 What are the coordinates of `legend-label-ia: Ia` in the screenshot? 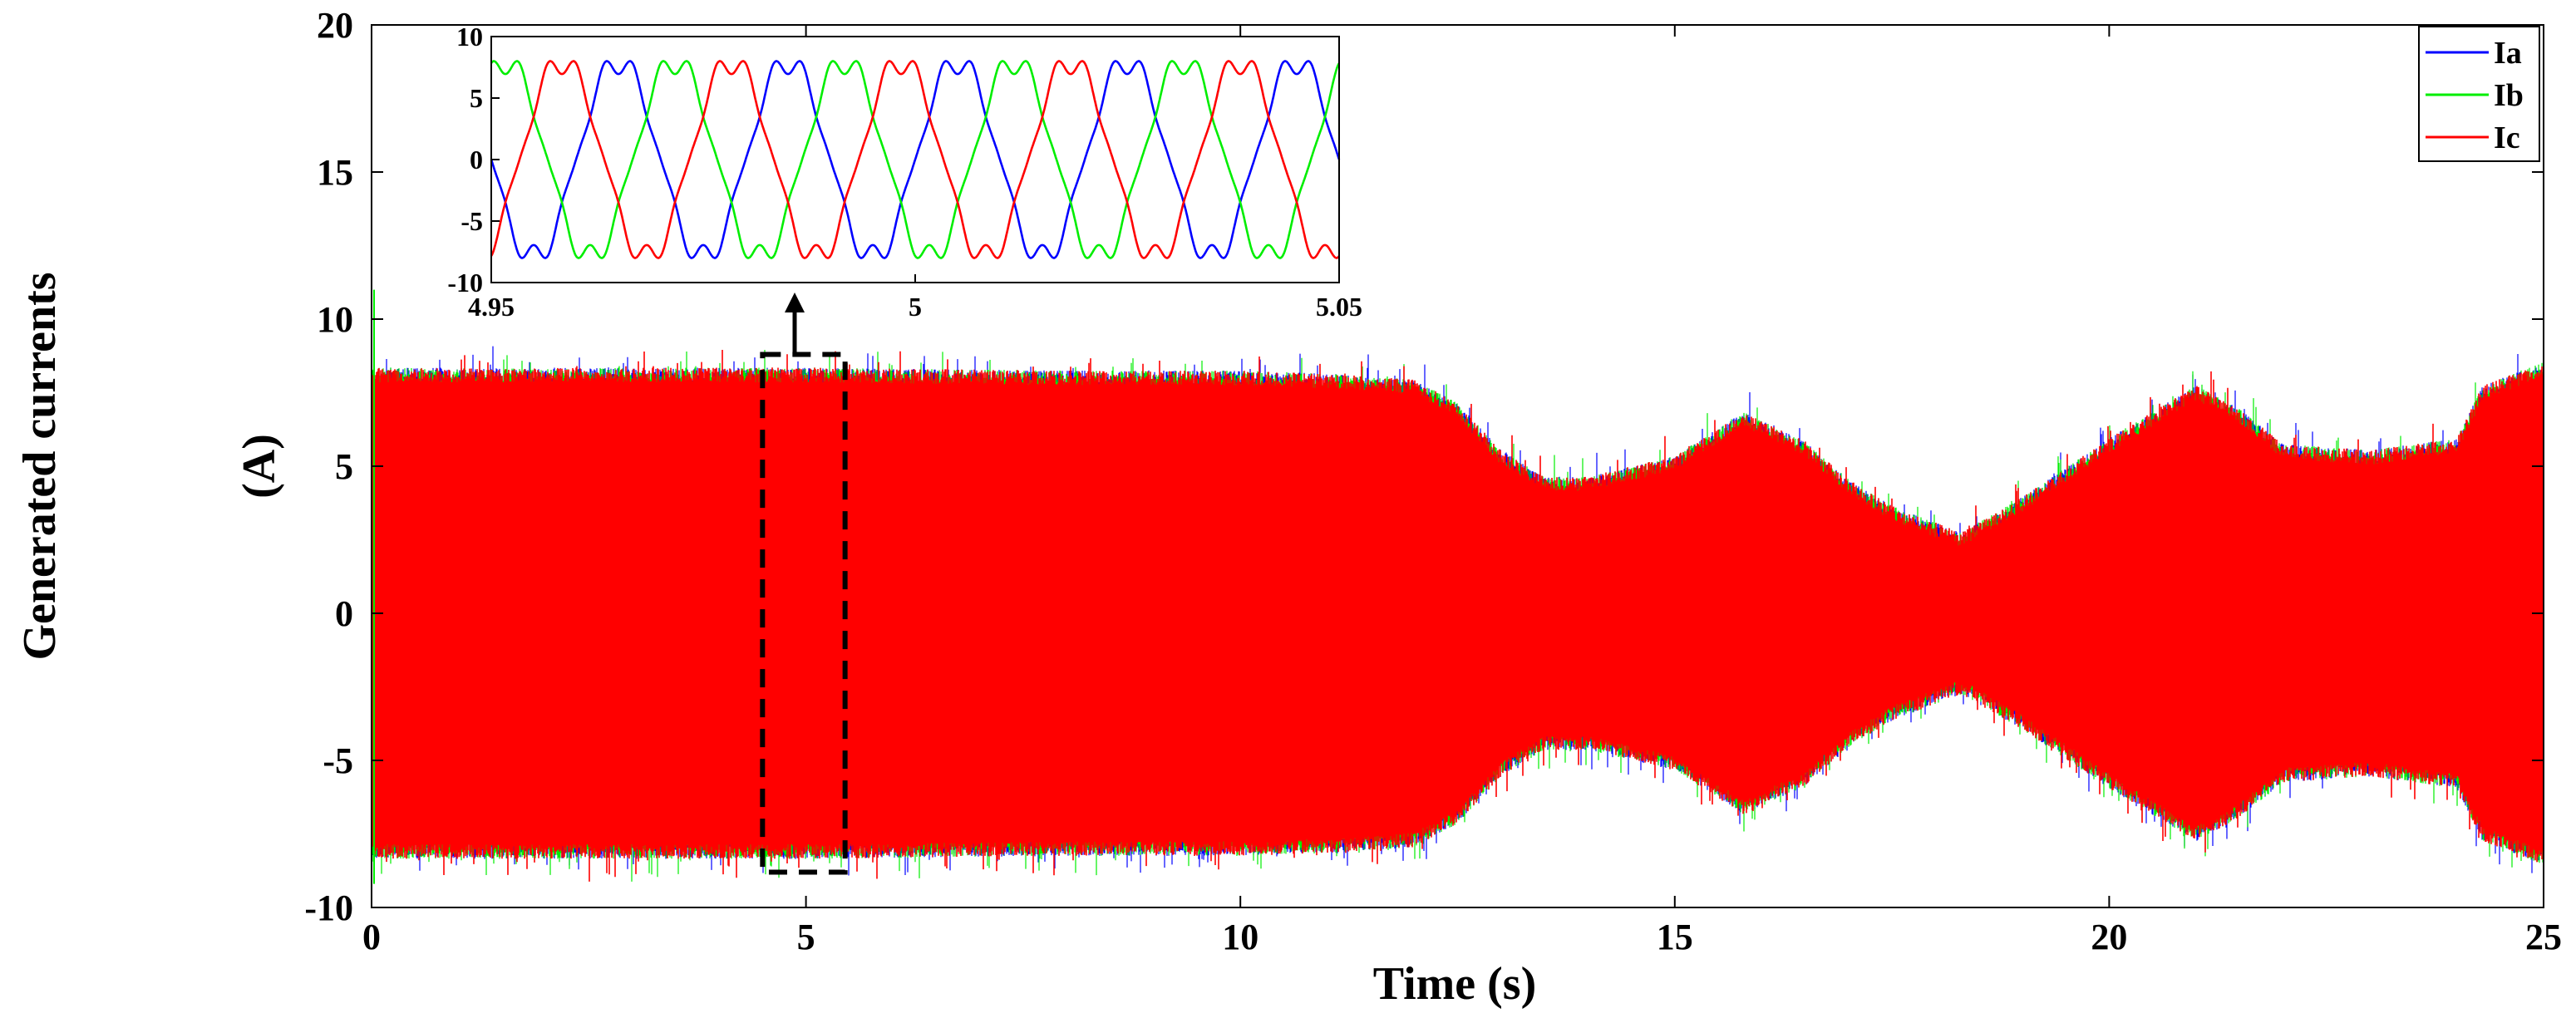 It's located at (2508, 54).